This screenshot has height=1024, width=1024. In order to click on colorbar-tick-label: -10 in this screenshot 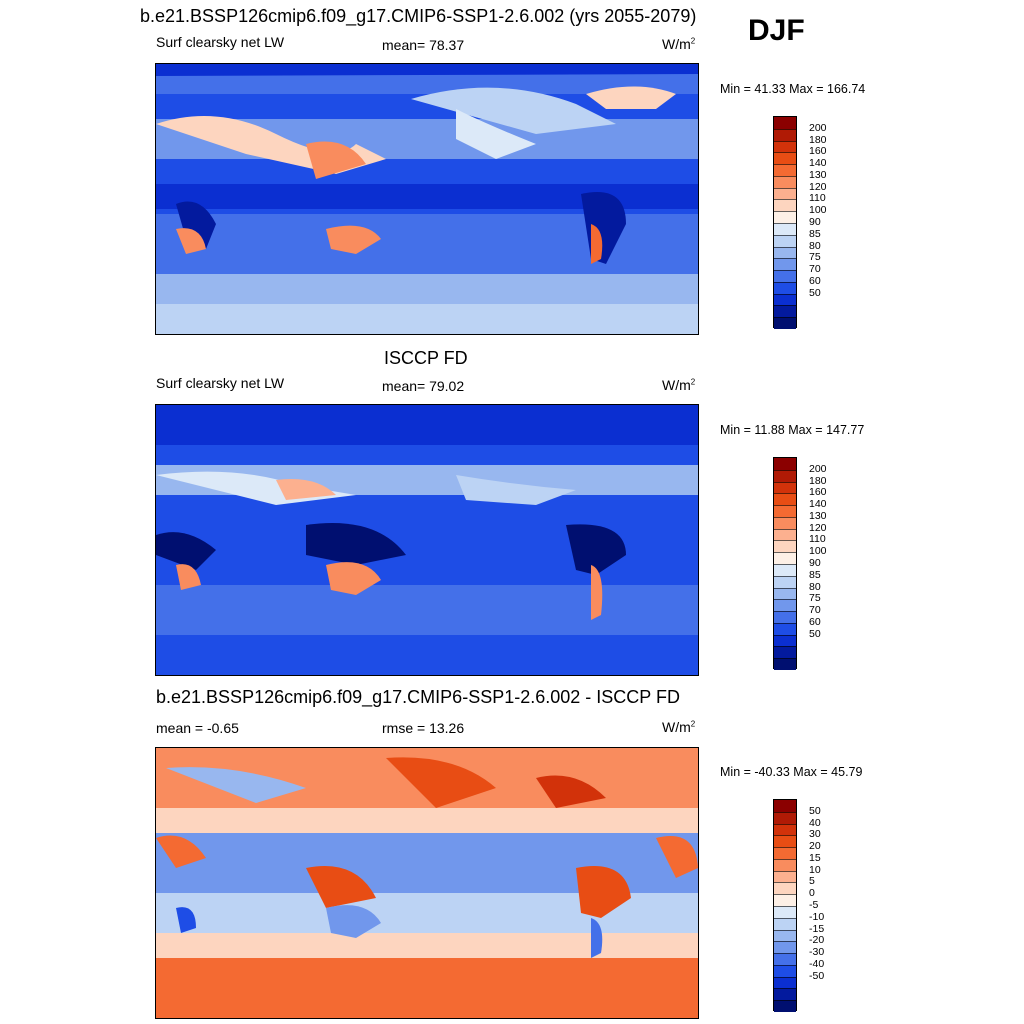, I will do `click(817, 916)`.